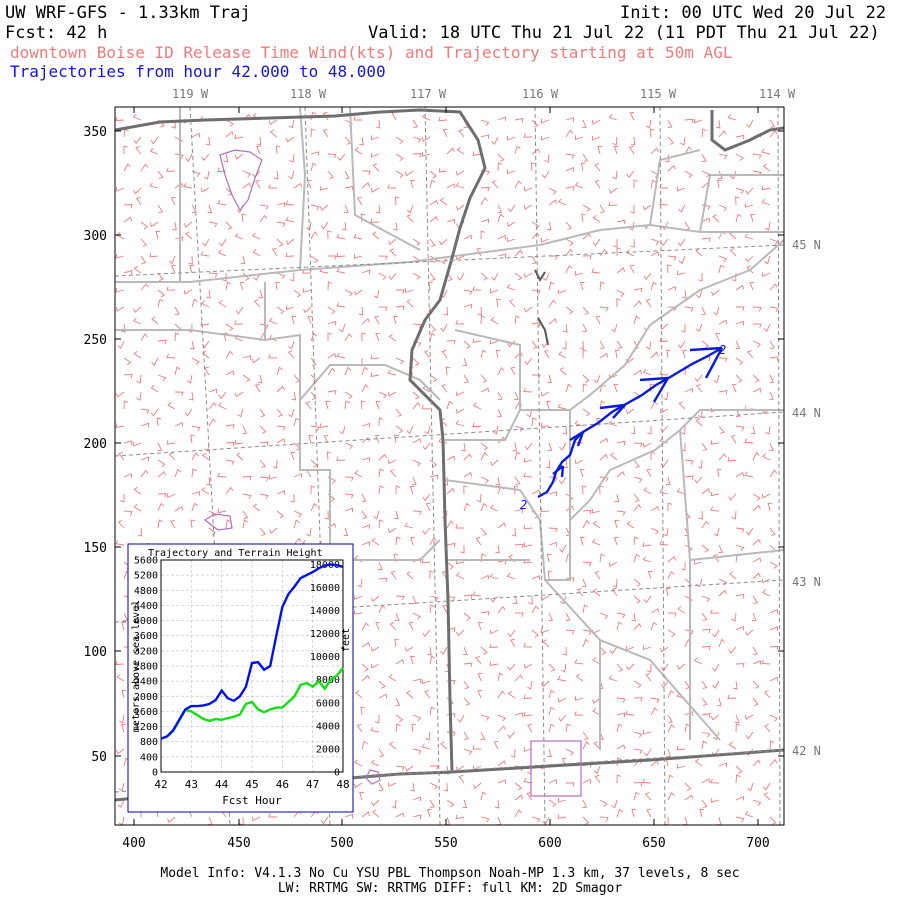 Image resolution: width=900 pixels, height=900 pixels. Describe the element at coordinates (146, 621) in the screenshot. I see `inset-left-tick: 4000` at that location.